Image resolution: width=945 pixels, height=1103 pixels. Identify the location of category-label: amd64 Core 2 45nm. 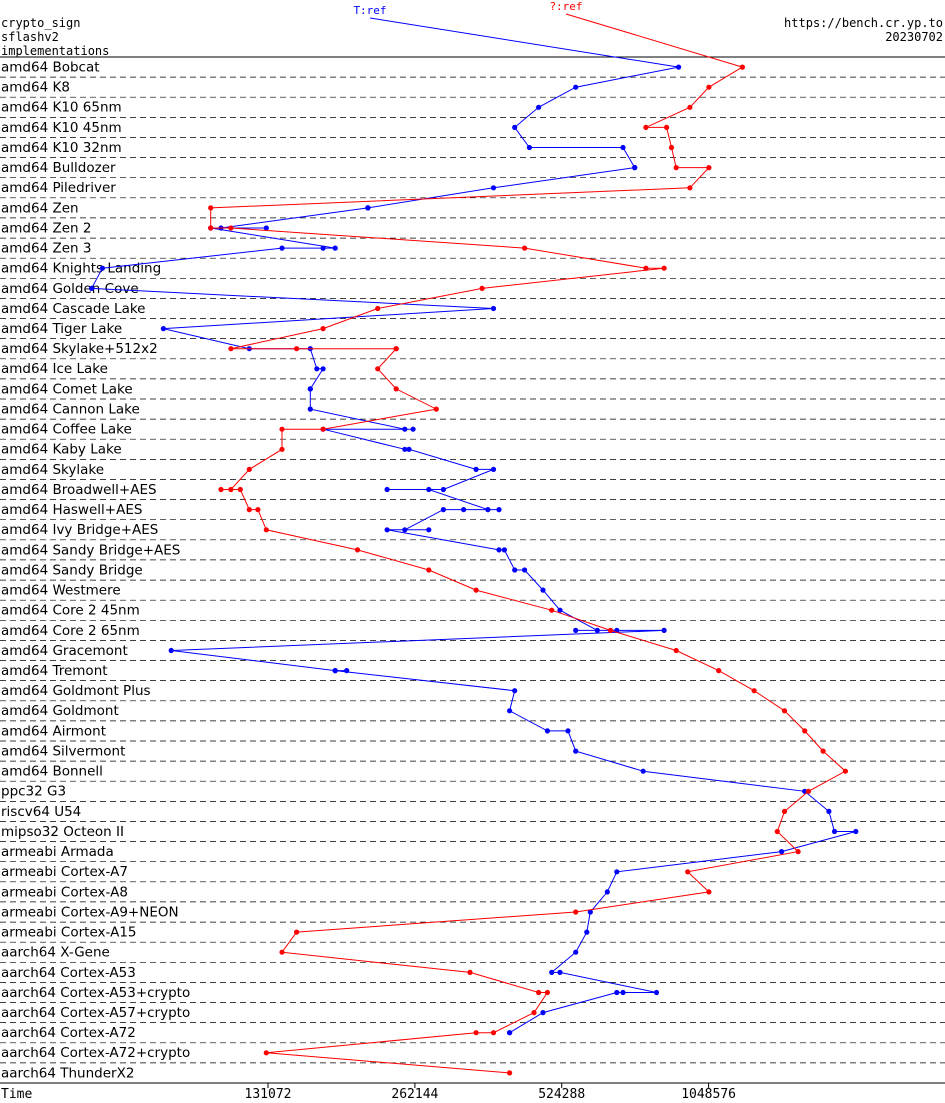
(70, 611).